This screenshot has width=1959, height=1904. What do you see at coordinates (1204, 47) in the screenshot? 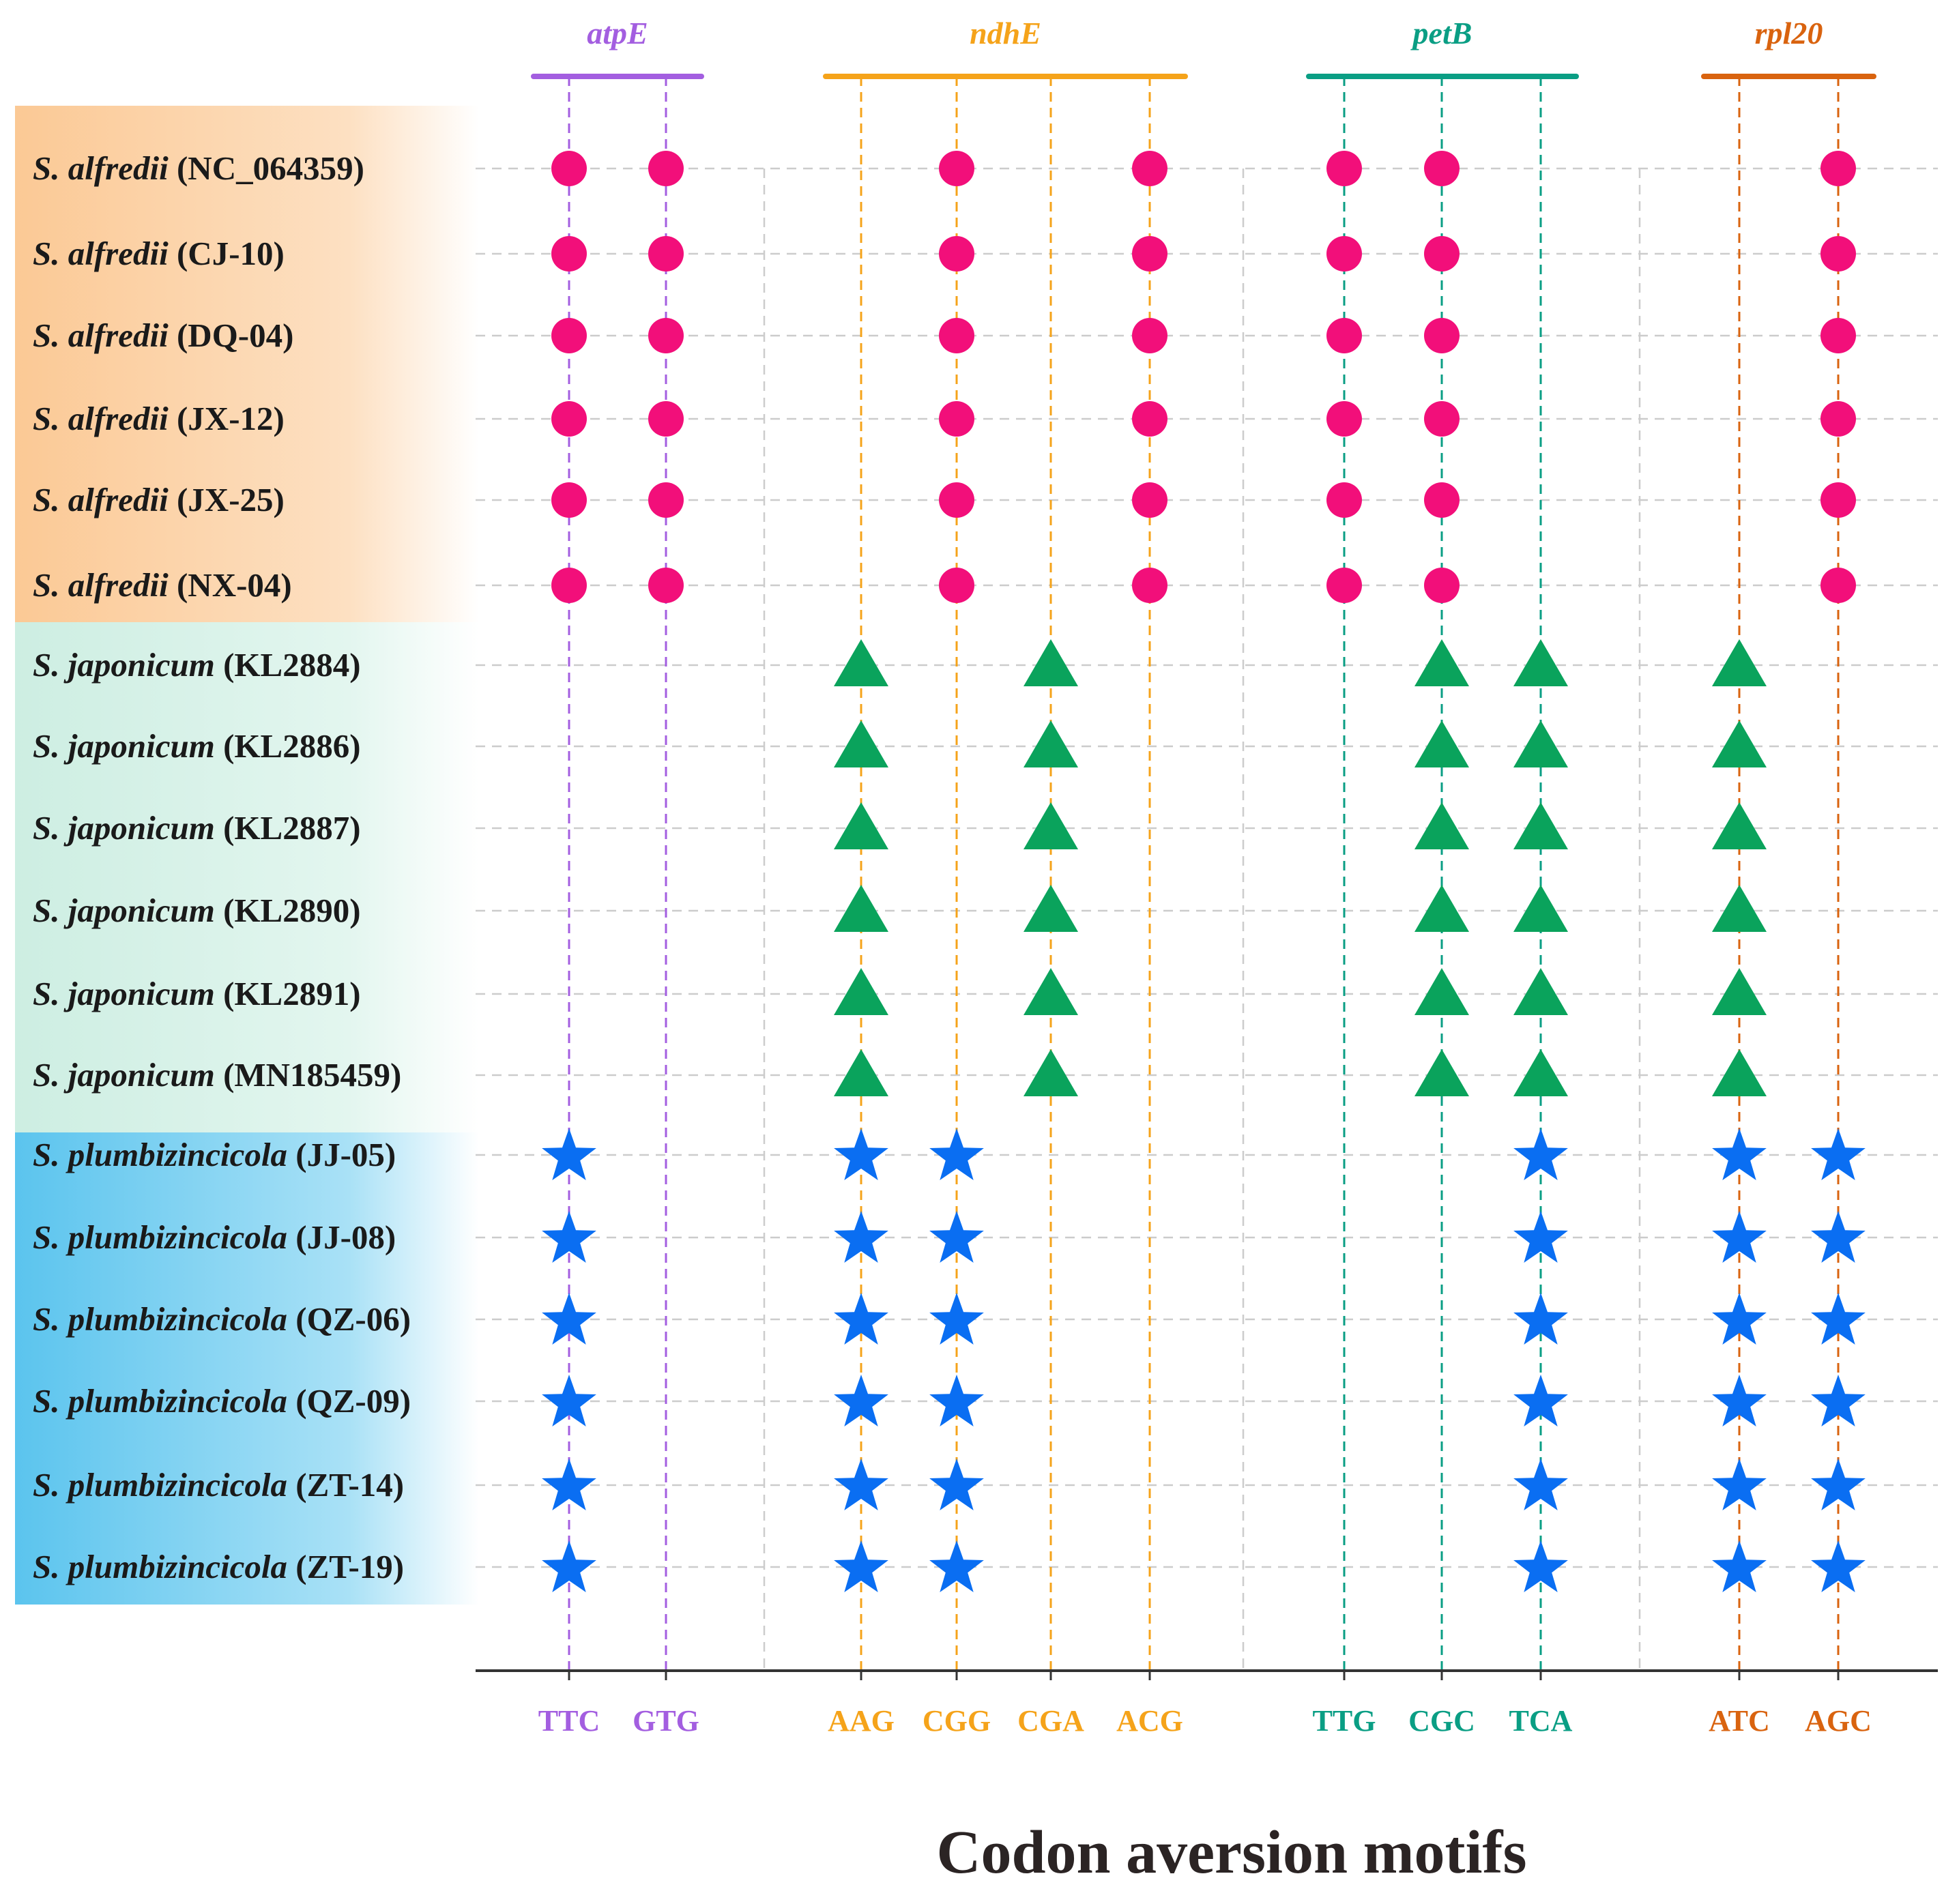
I see `gene-brackets: atpE ndhE petB rpl20` at bounding box center [1204, 47].